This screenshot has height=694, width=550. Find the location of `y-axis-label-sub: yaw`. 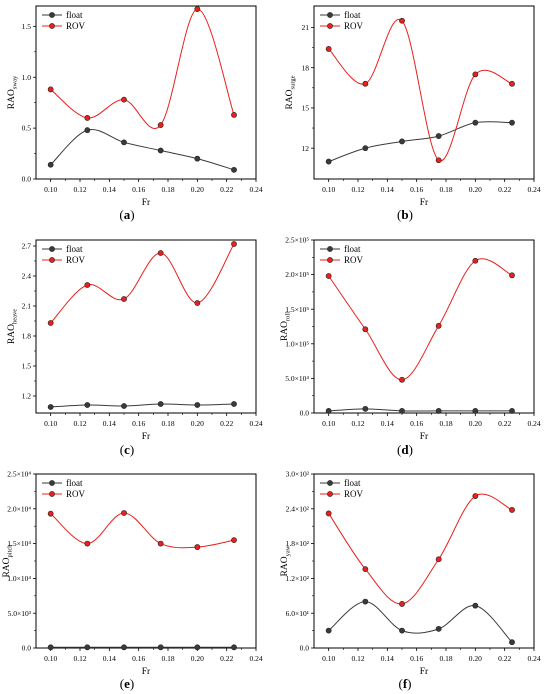

y-axis-label-sub: yaw is located at coordinates (288, 550).